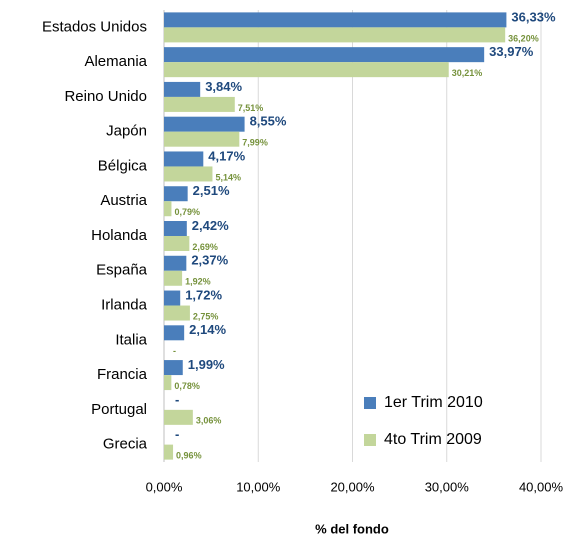 This screenshot has height=538, width=572. I want to click on x-tick-label: 10,00%, so click(258, 486).